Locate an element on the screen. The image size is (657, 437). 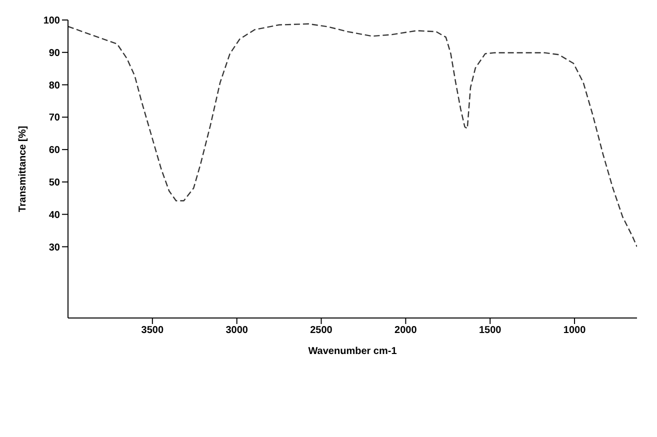
y-tick-label: 80 is located at coordinates (54, 86).